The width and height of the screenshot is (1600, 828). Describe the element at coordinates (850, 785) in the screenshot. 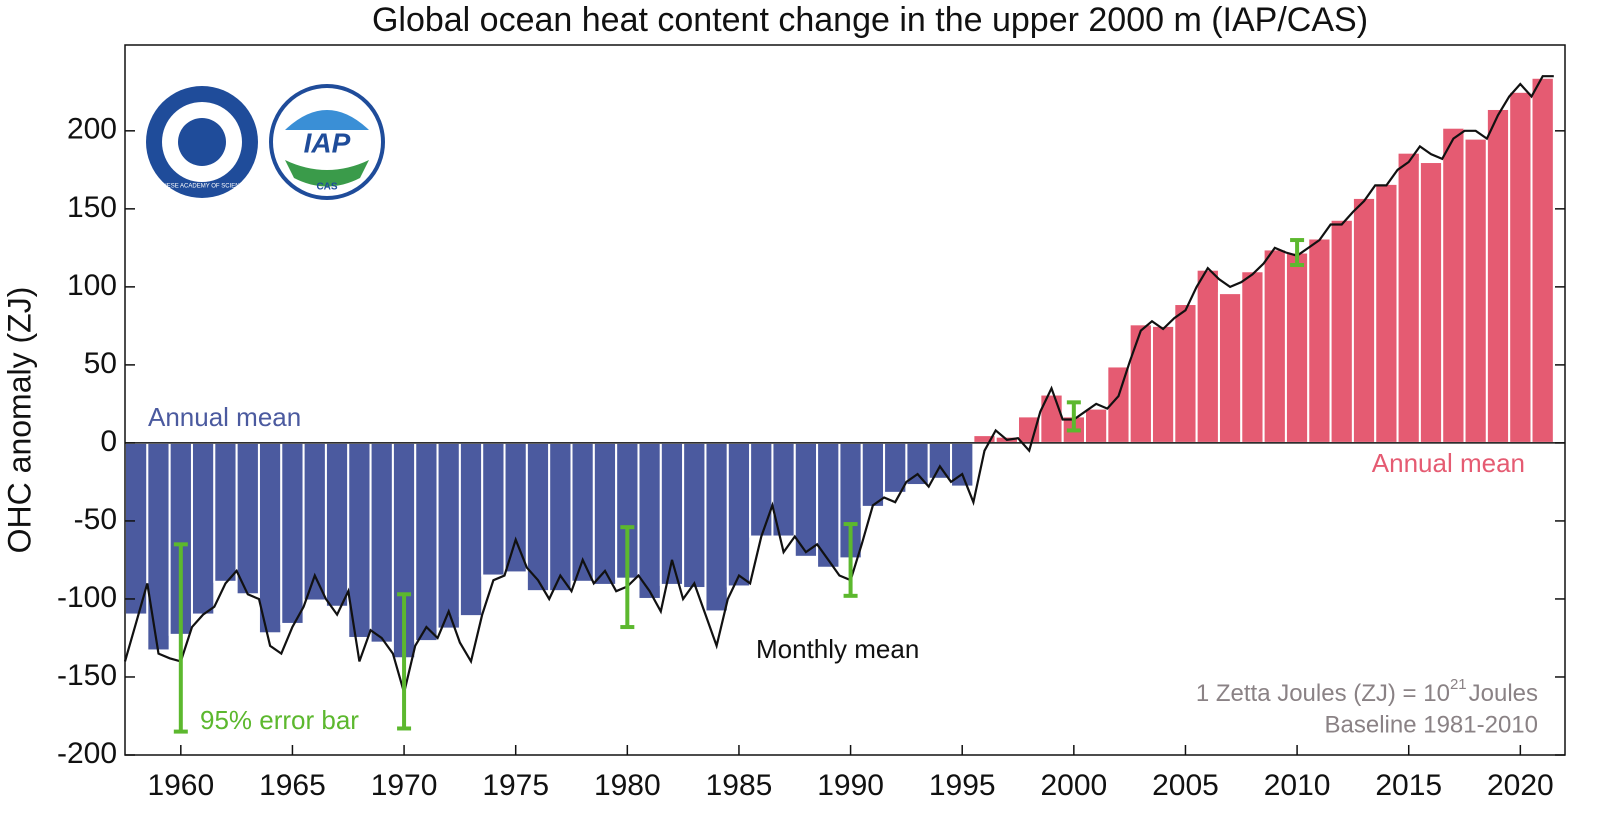

I see `x-tick-label: 1990` at that location.